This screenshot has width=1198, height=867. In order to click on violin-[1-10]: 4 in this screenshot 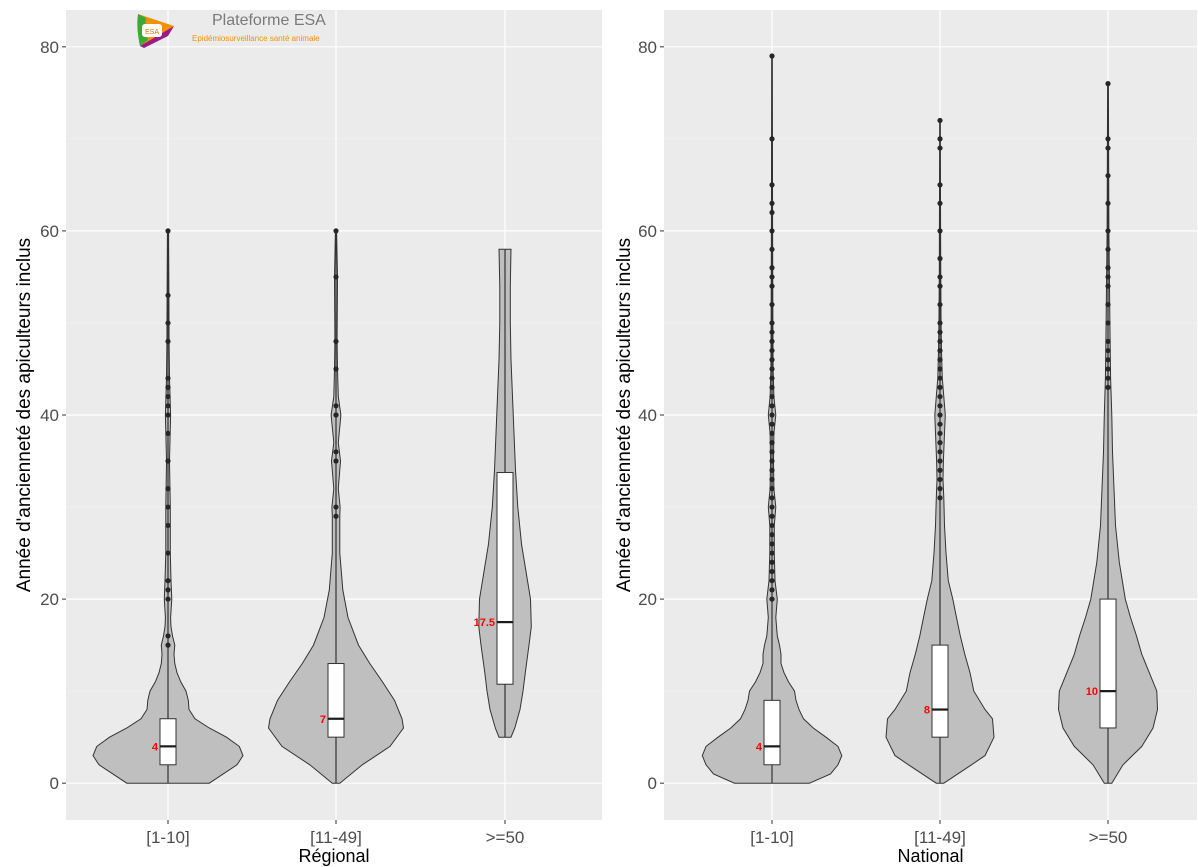, I will do `click(168, 506)`.